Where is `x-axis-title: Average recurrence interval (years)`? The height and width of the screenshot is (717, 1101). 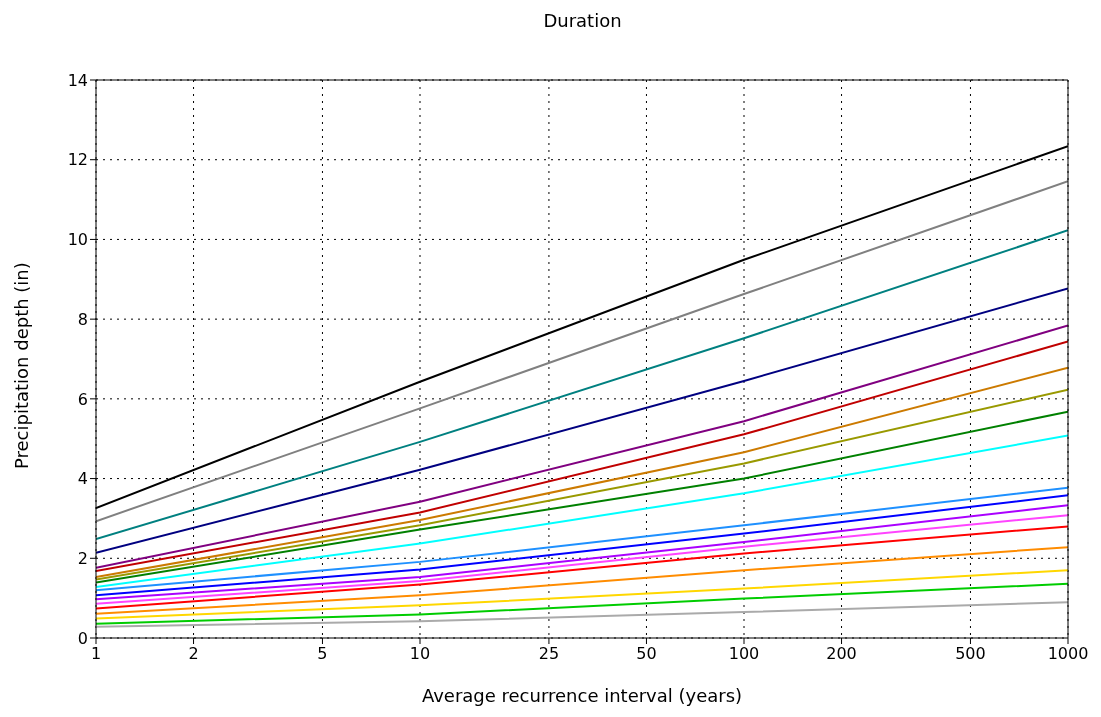
x-axis-title: Average recurrence interval (years) is located at coordinates (582, 695).